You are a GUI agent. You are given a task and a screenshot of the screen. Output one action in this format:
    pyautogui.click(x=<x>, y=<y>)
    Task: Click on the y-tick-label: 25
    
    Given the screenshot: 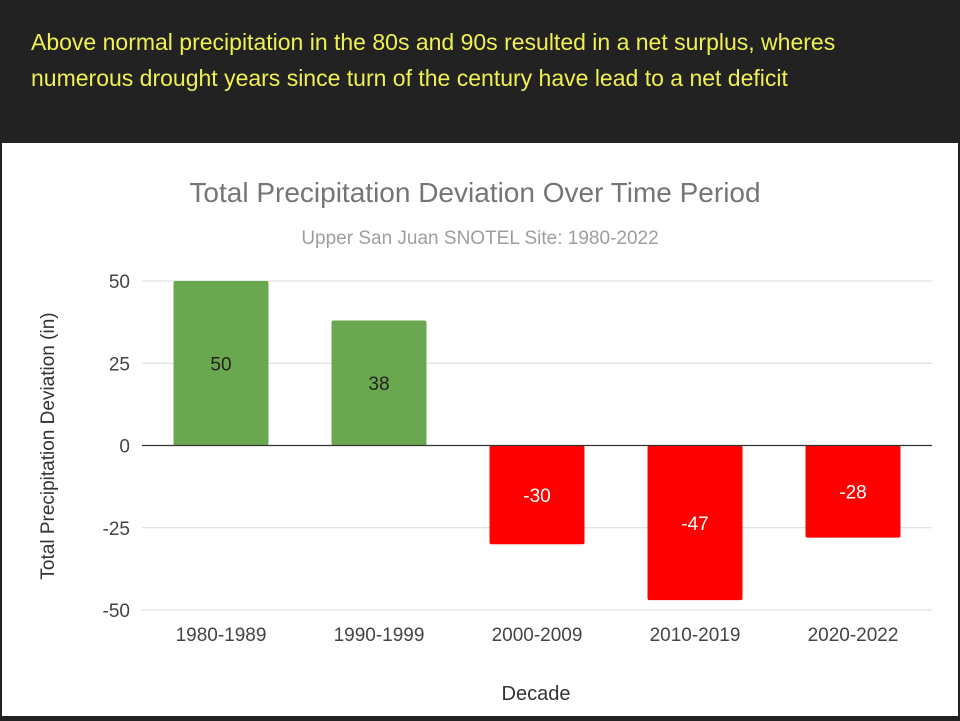 What is the action you would take?
    pyautogui.click(x=119, y=364)
    